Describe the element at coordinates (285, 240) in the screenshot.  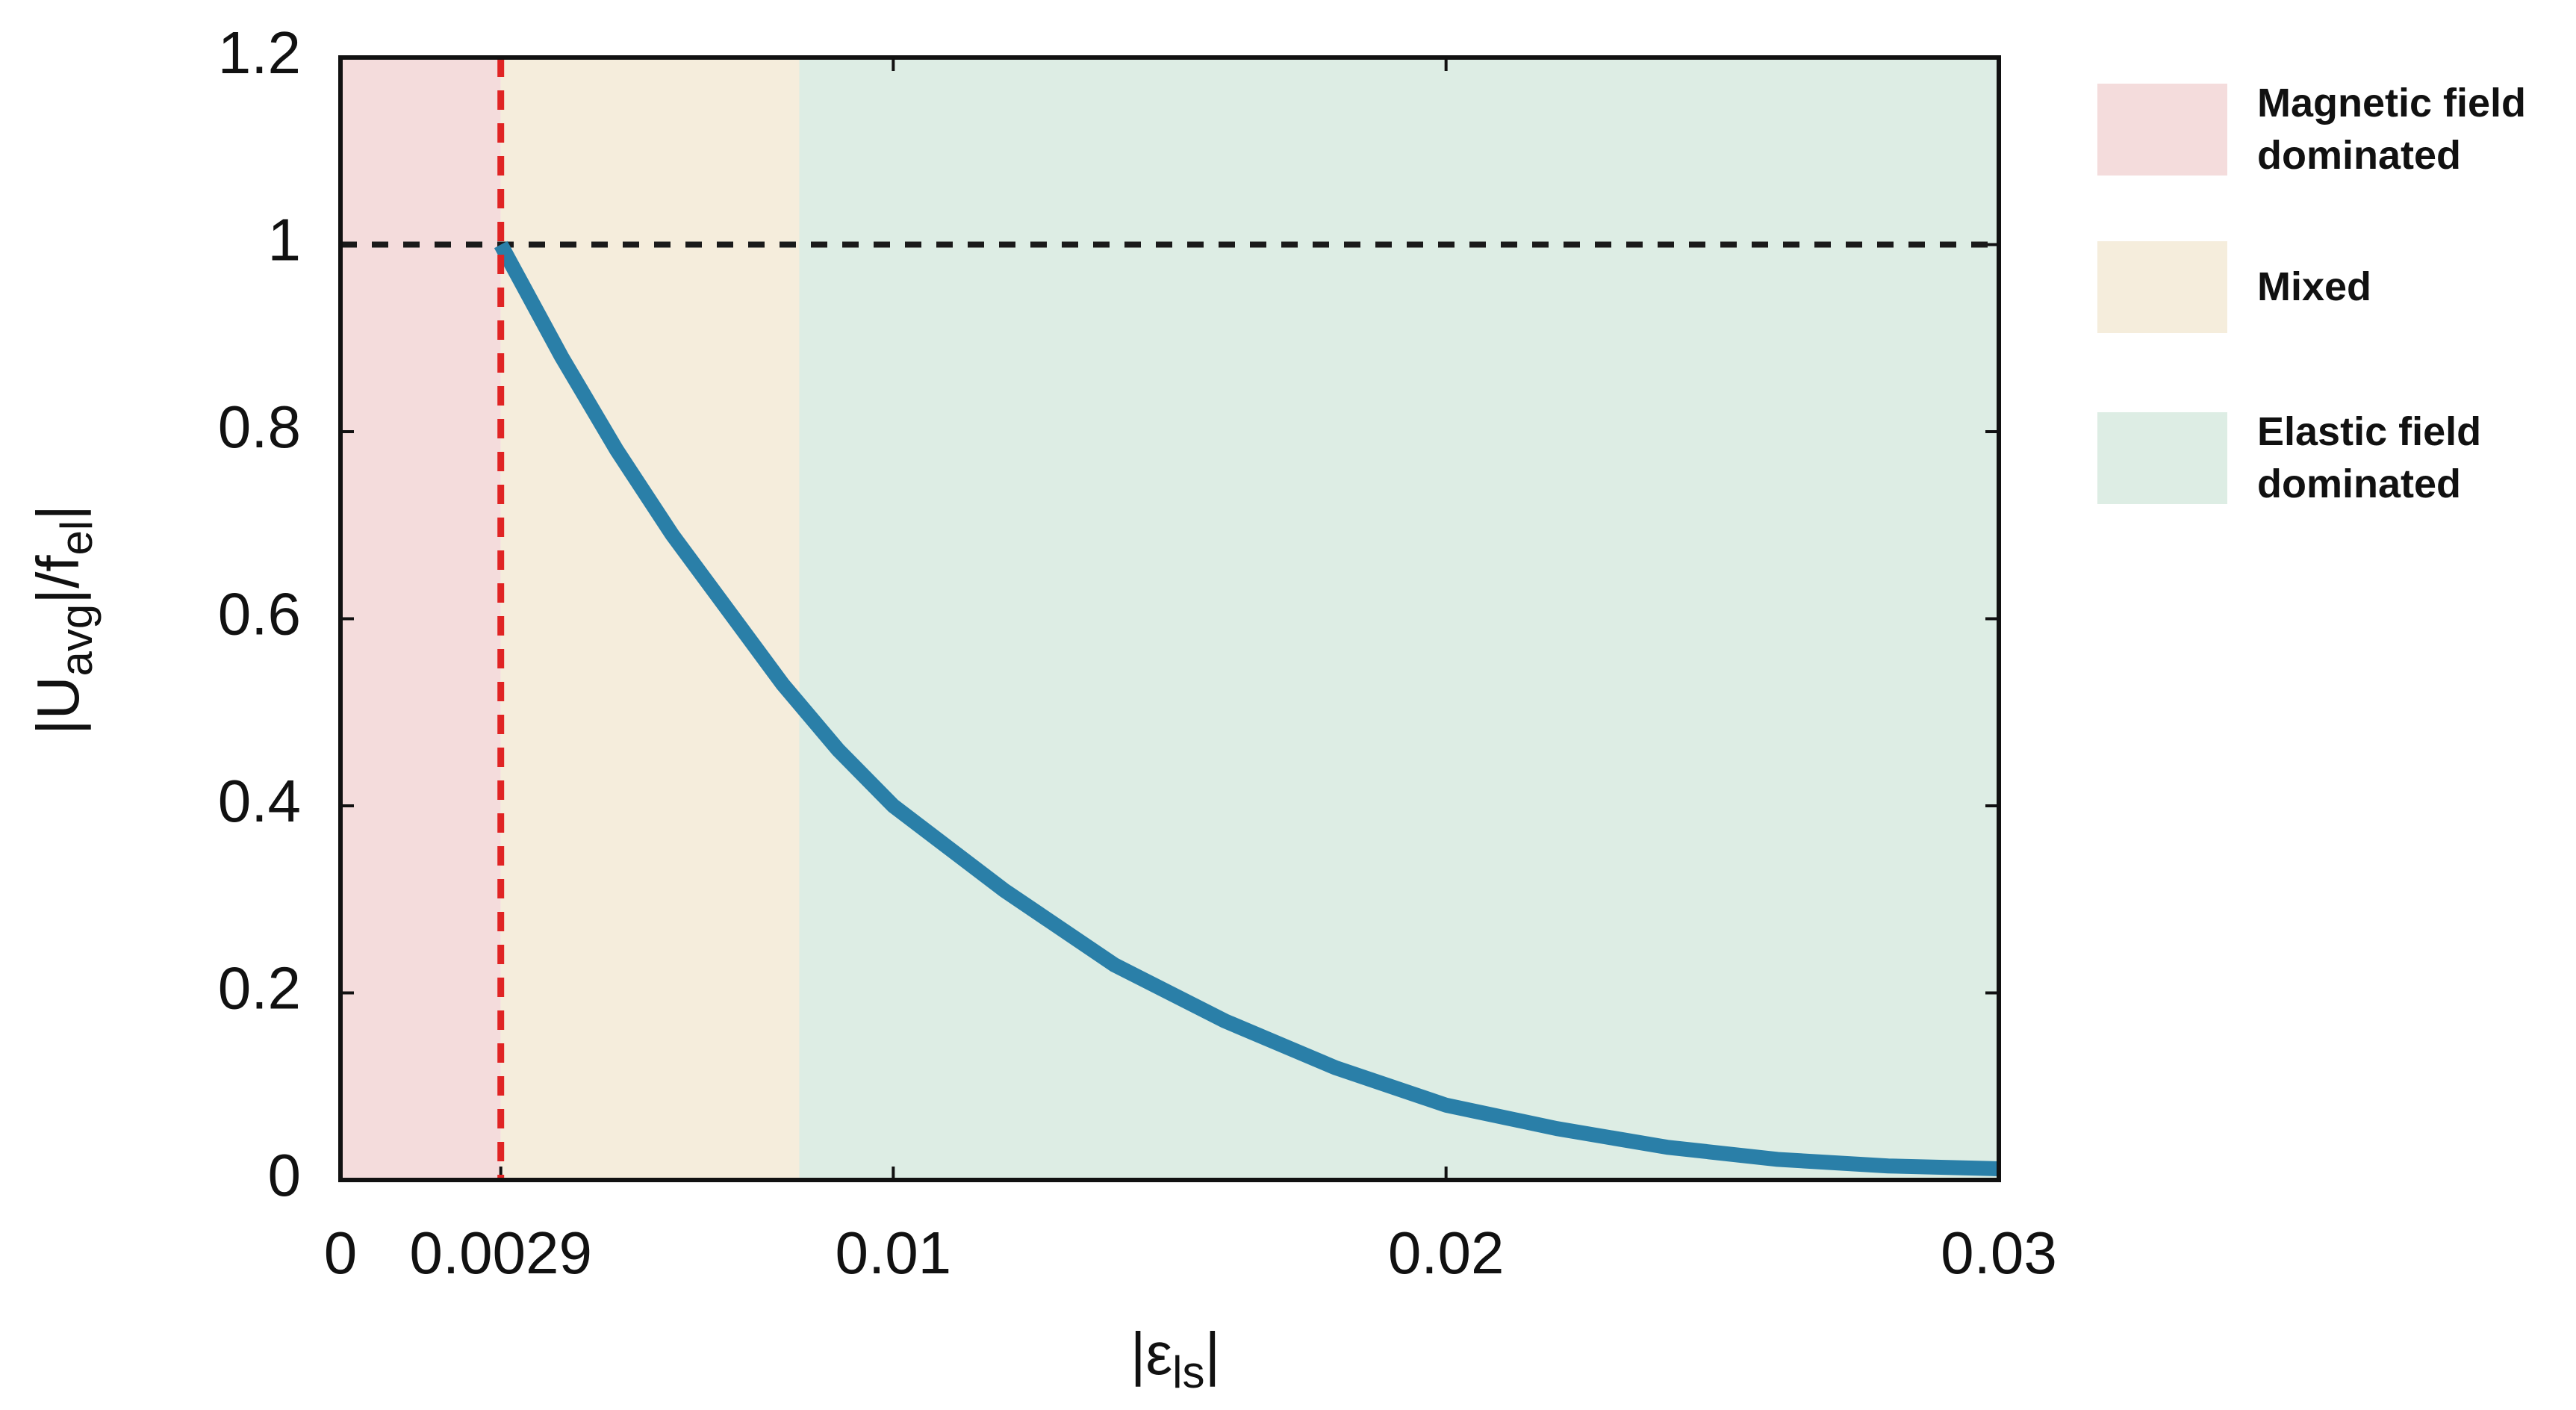
I see `y-tick-label: 1` at that location.